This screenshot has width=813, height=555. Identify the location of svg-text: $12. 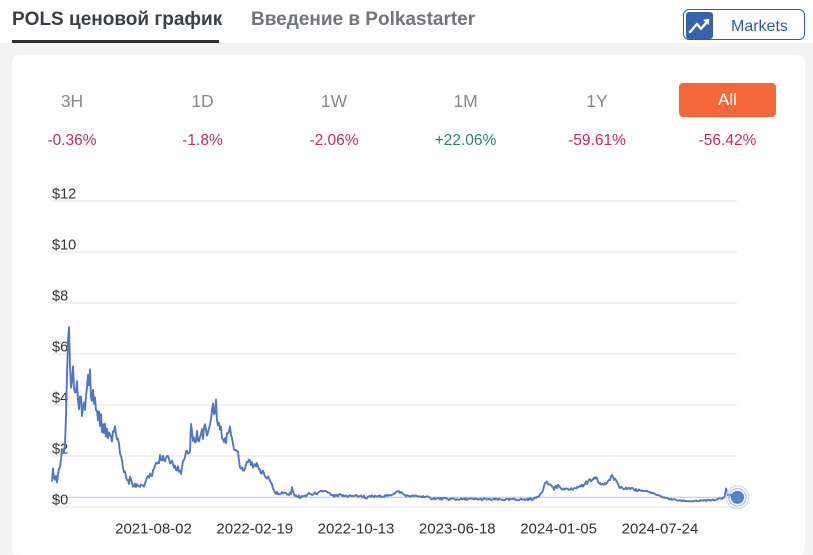
(64, 195).